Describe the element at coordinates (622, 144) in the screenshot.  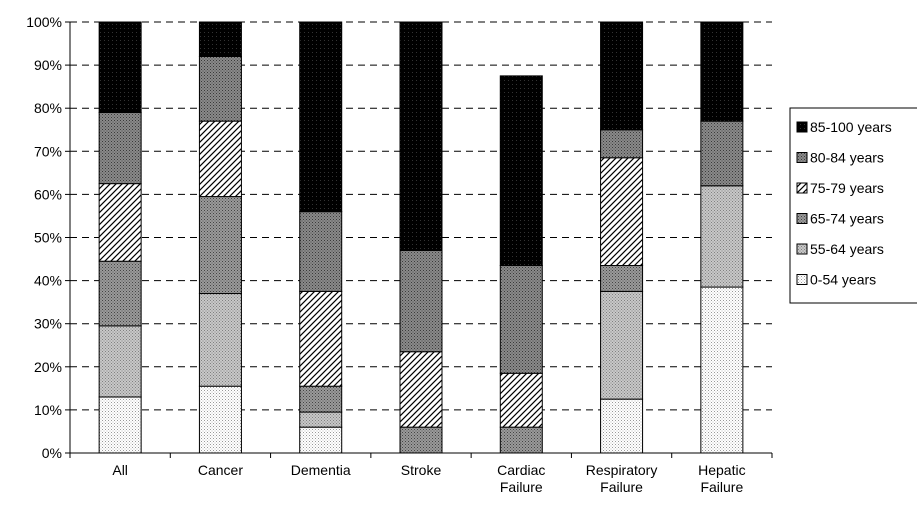
I see `bar-respiratory-failure-80-84-years` at that location.